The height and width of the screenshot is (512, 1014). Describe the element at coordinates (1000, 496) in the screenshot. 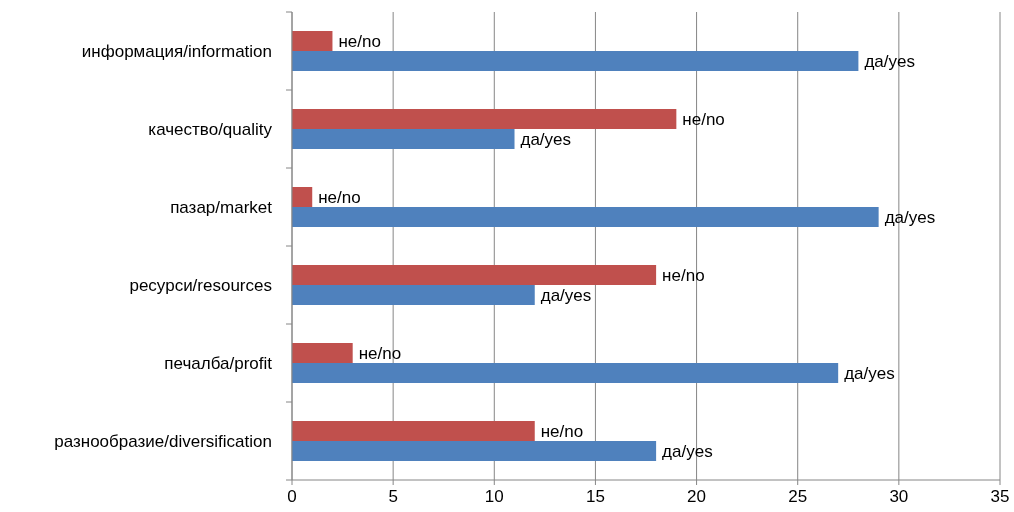

I see `x-tick-label: 35` at that location.